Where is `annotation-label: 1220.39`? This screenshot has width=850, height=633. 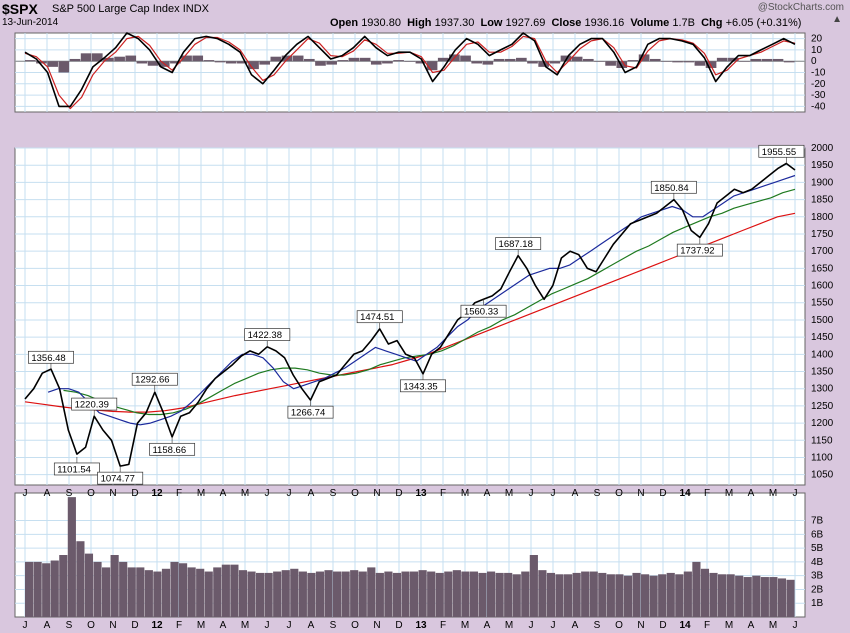
annotation-label: 1220.39 is located at coordinates (92, 405).